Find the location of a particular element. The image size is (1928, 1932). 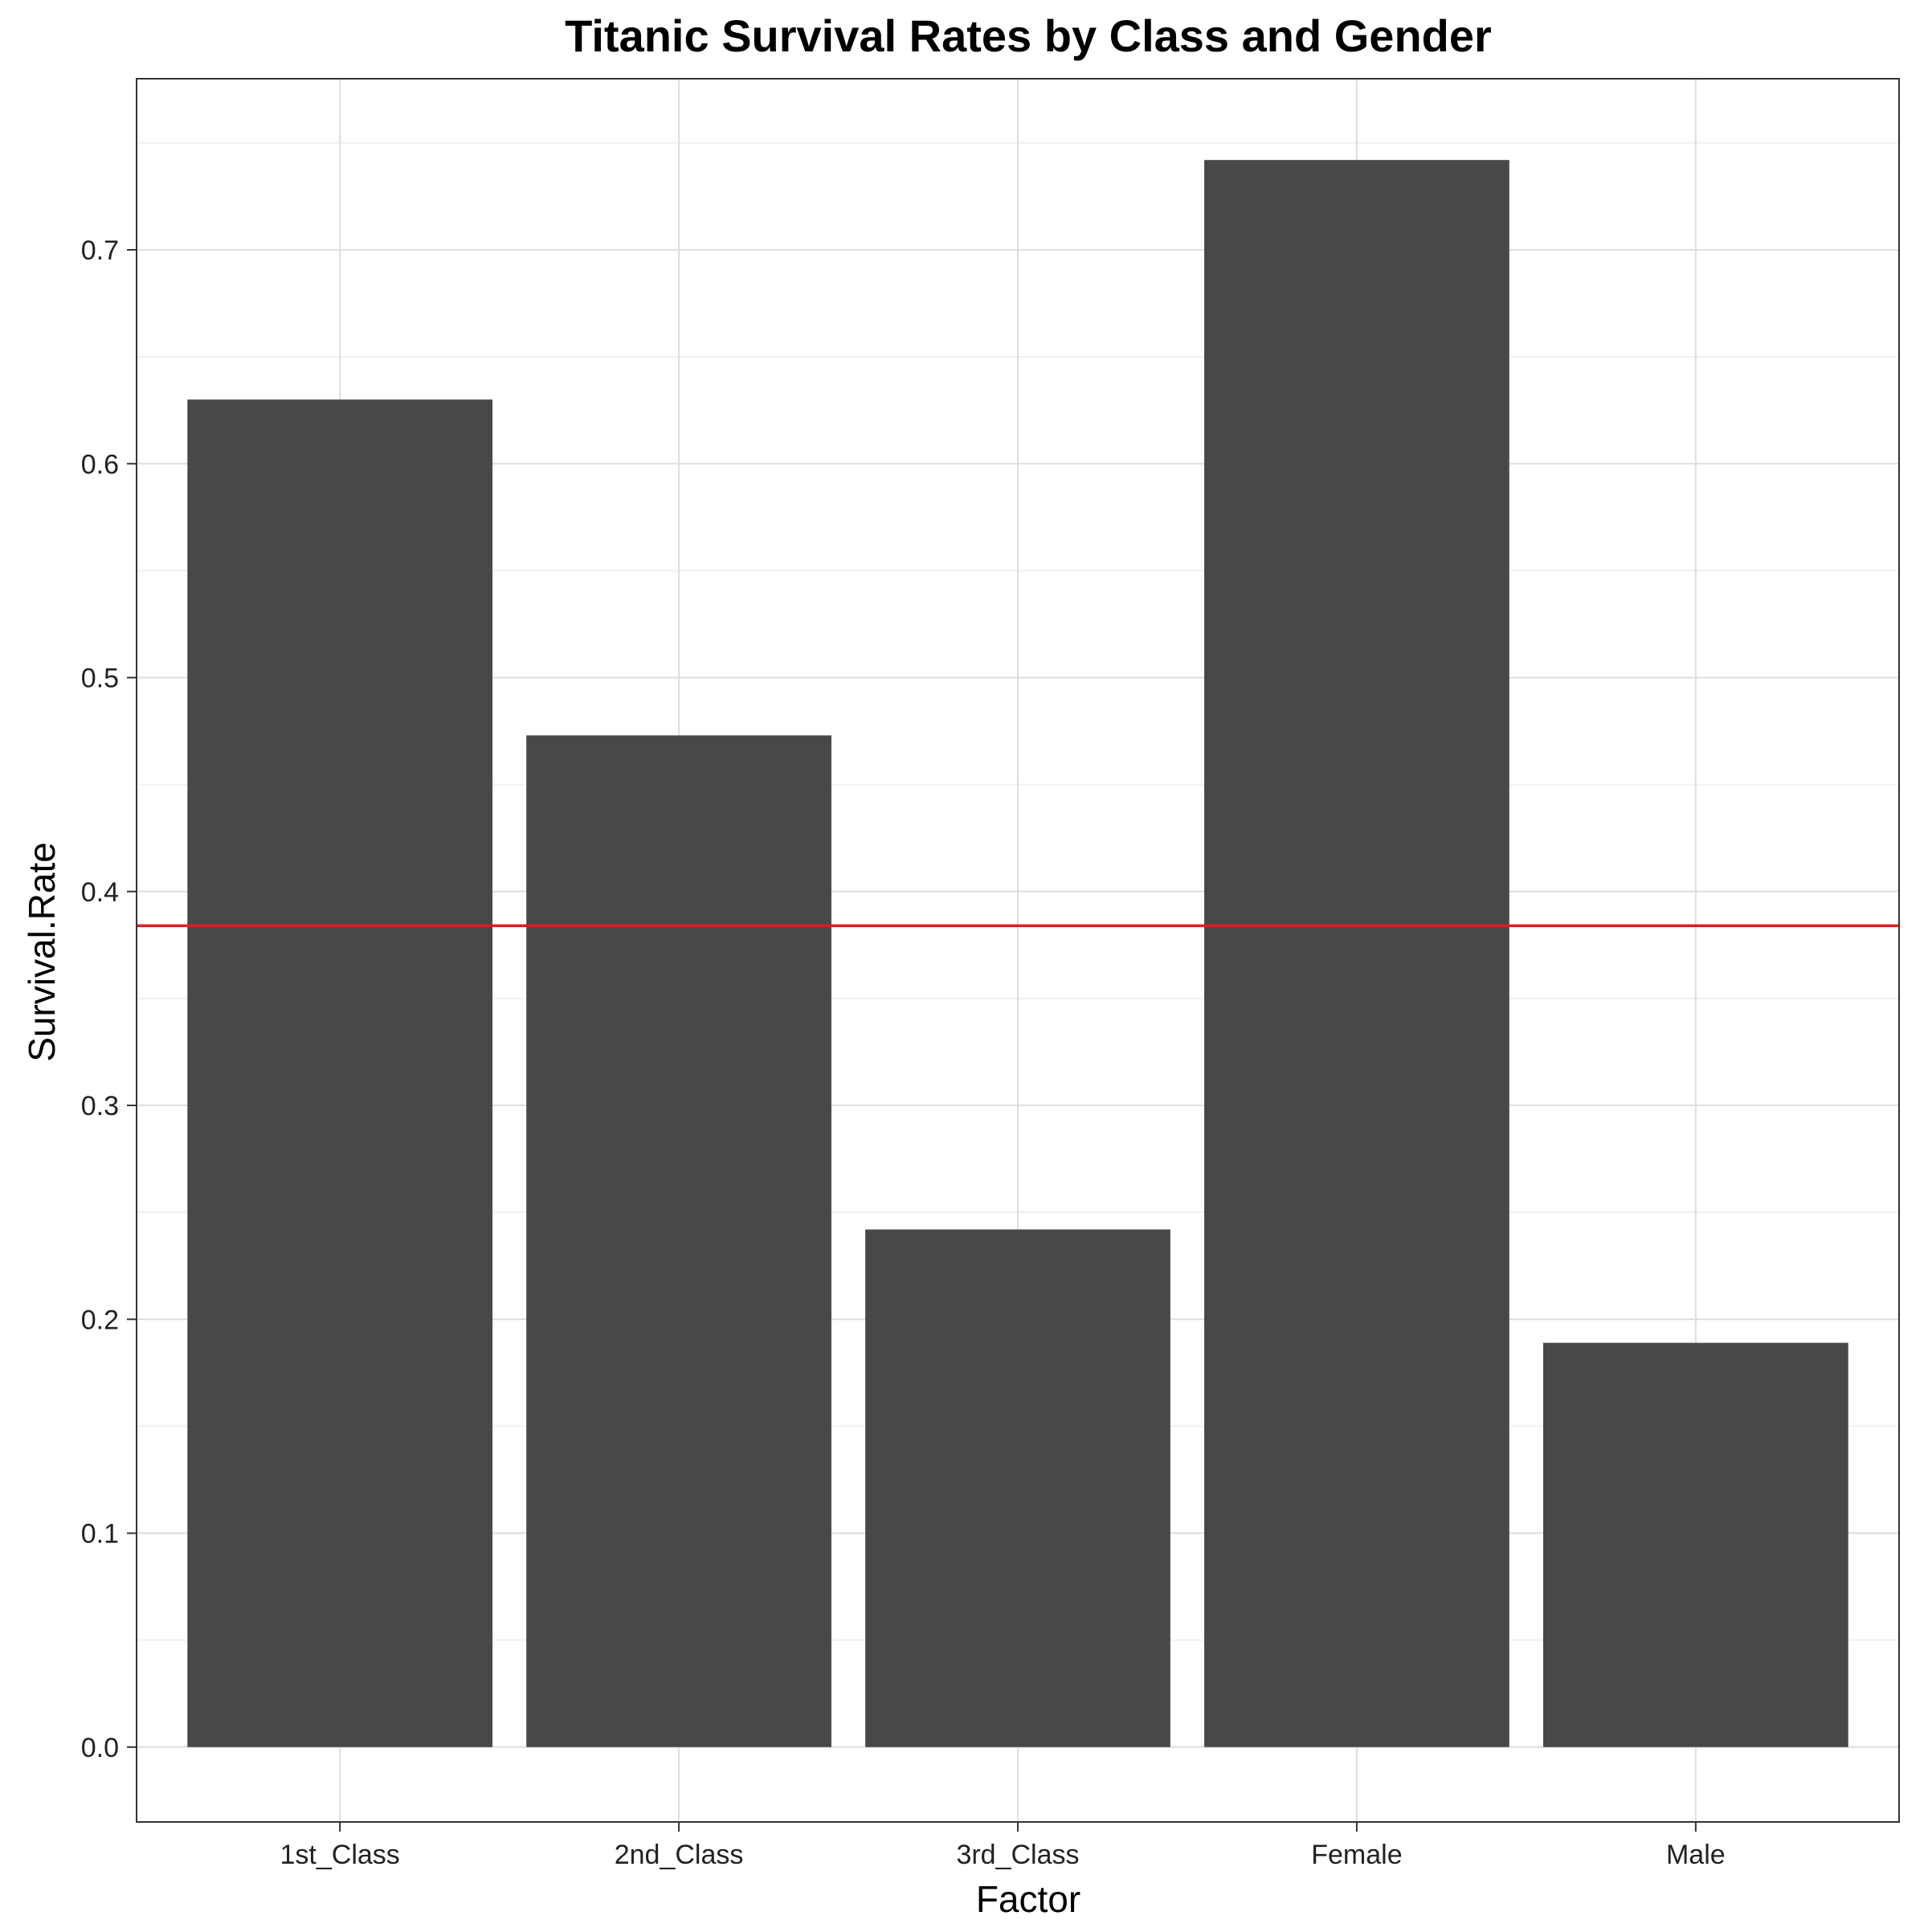

bar-female is located at coordinates (1356, 954).